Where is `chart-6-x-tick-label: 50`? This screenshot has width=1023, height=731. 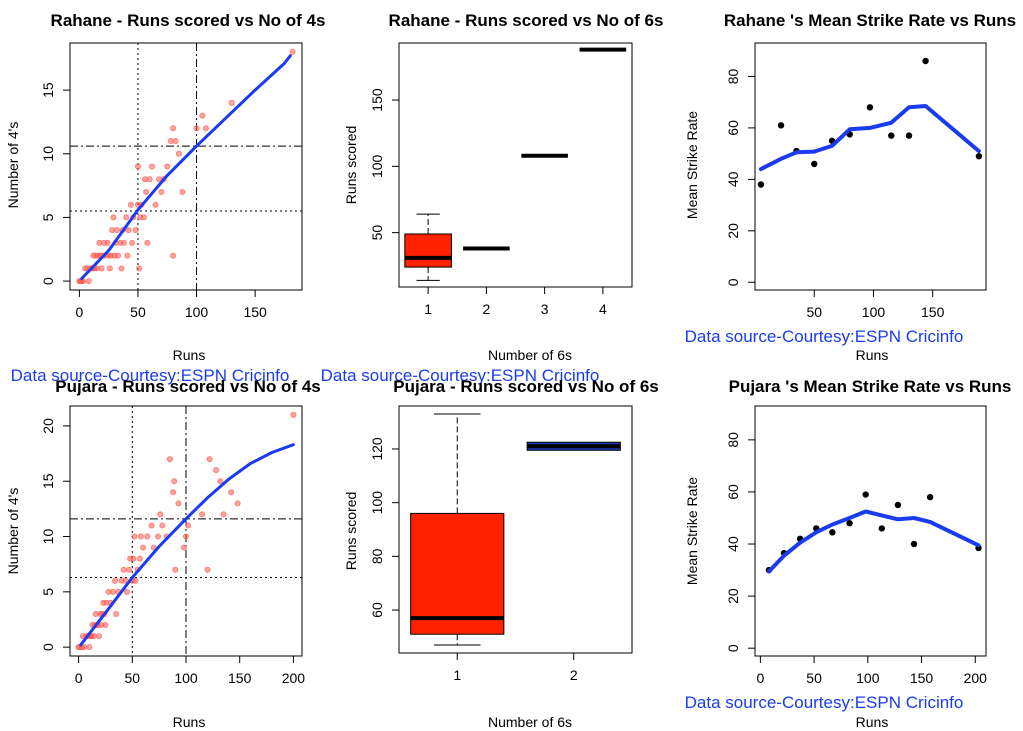 chart-6-x-tick-label: 50 is located at coordinates (814, 678).